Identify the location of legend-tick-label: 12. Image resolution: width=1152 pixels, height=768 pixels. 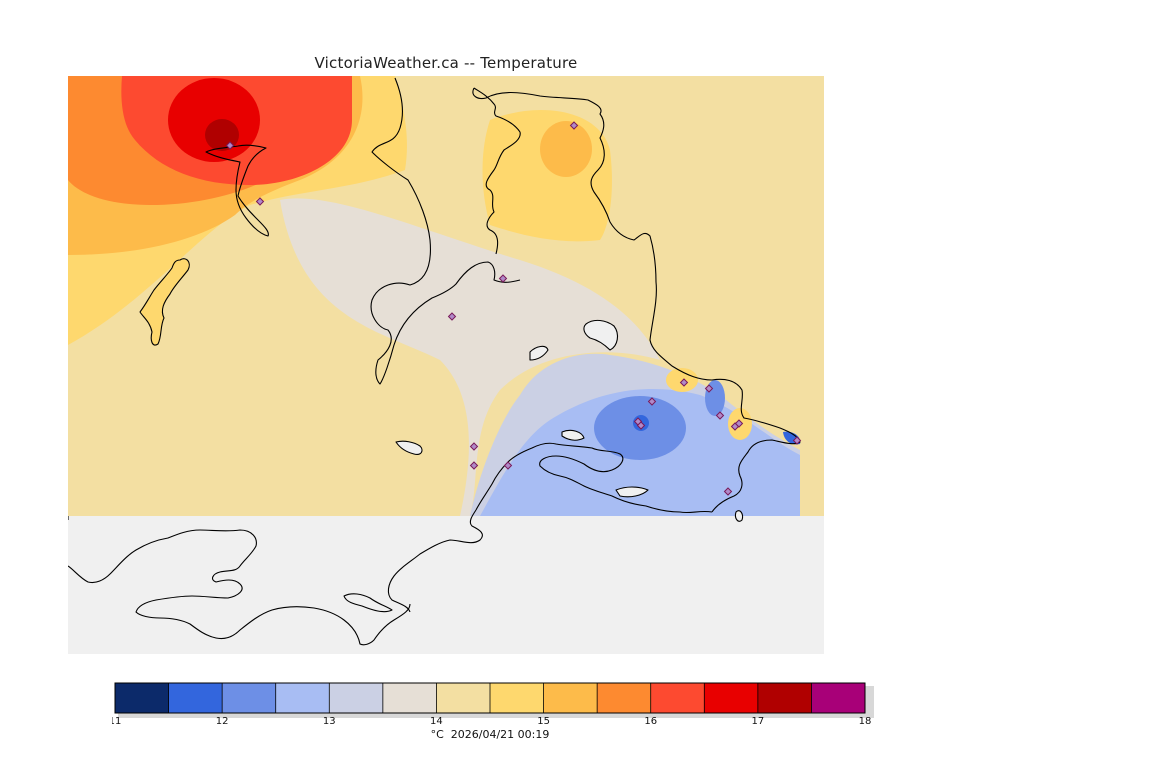
(222, 721).